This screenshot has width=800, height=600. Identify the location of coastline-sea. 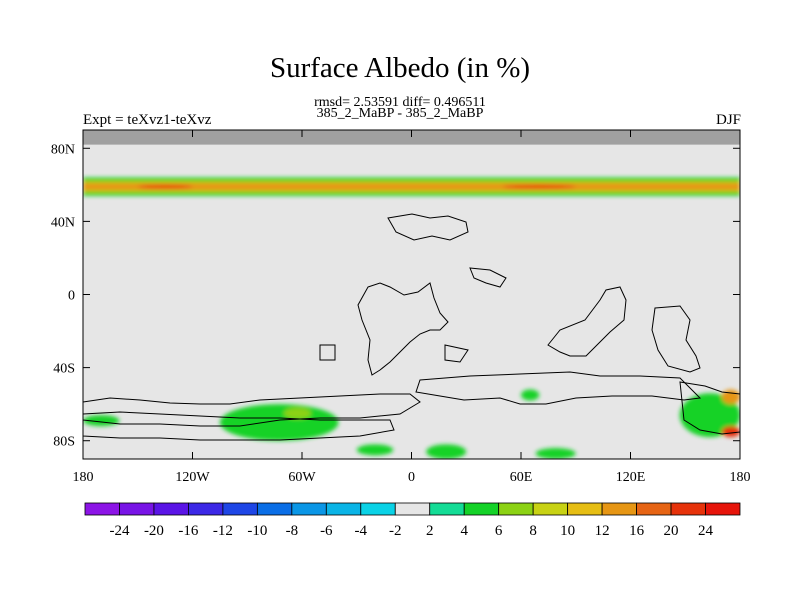
(676, 339).